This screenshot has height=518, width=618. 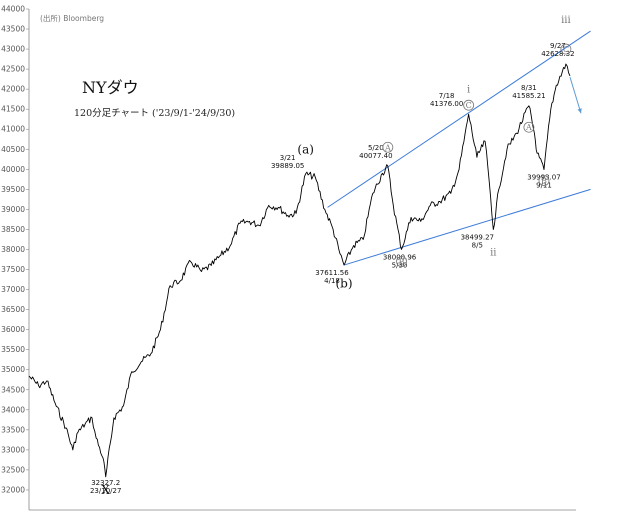 What do you see at coordinates (13, 389) in the screenshot?
I see `y-tick-label: 34500` at bounding box center [13, 389].